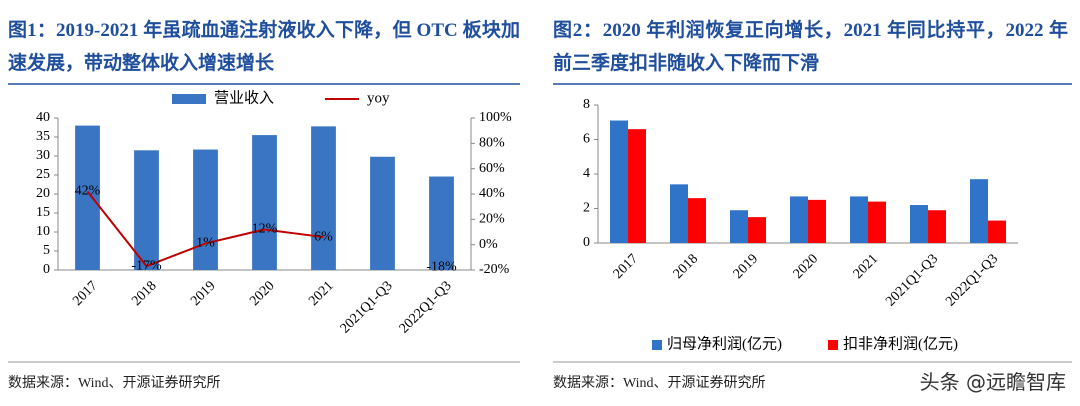  Describe the element at coordinates (492, 193) in the screenshot. I see `y2-tick-label: 40%` at that location.